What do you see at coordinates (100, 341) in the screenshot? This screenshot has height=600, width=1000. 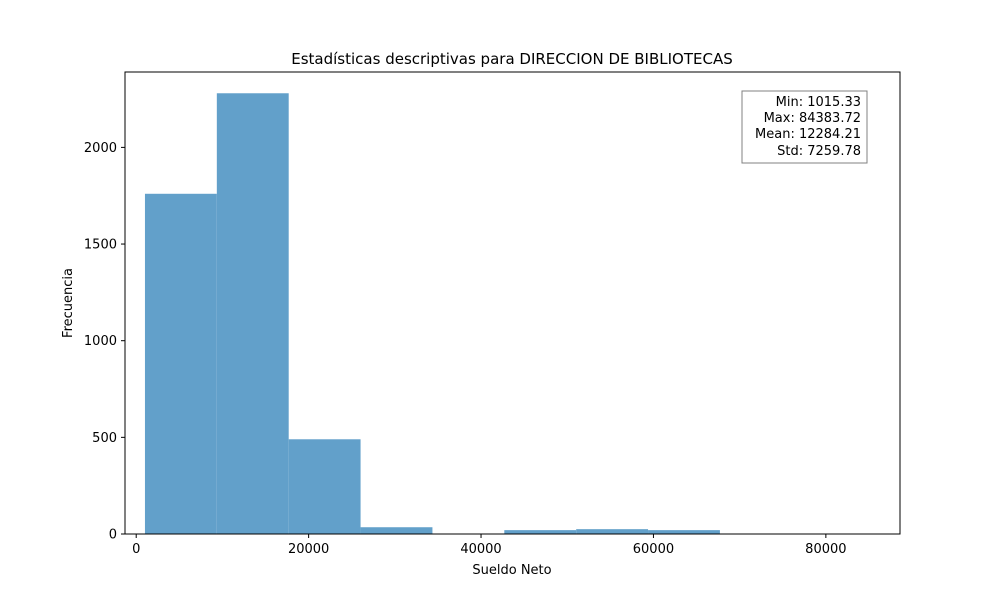 I see `y-tick-label: 1000` at bounding box center [100, 341].